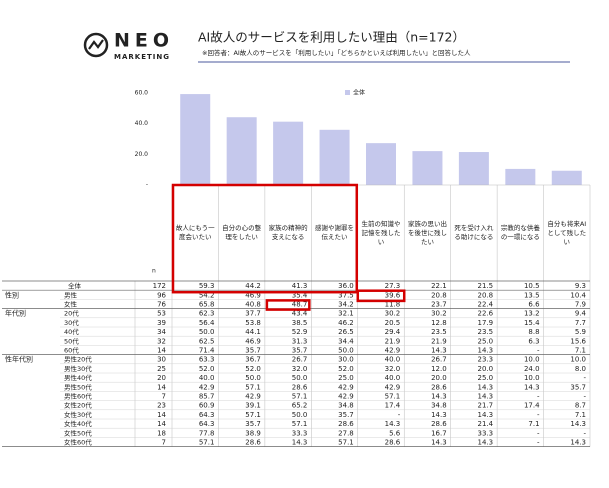  I want to click on cell: 20.8, so click(486, 295).